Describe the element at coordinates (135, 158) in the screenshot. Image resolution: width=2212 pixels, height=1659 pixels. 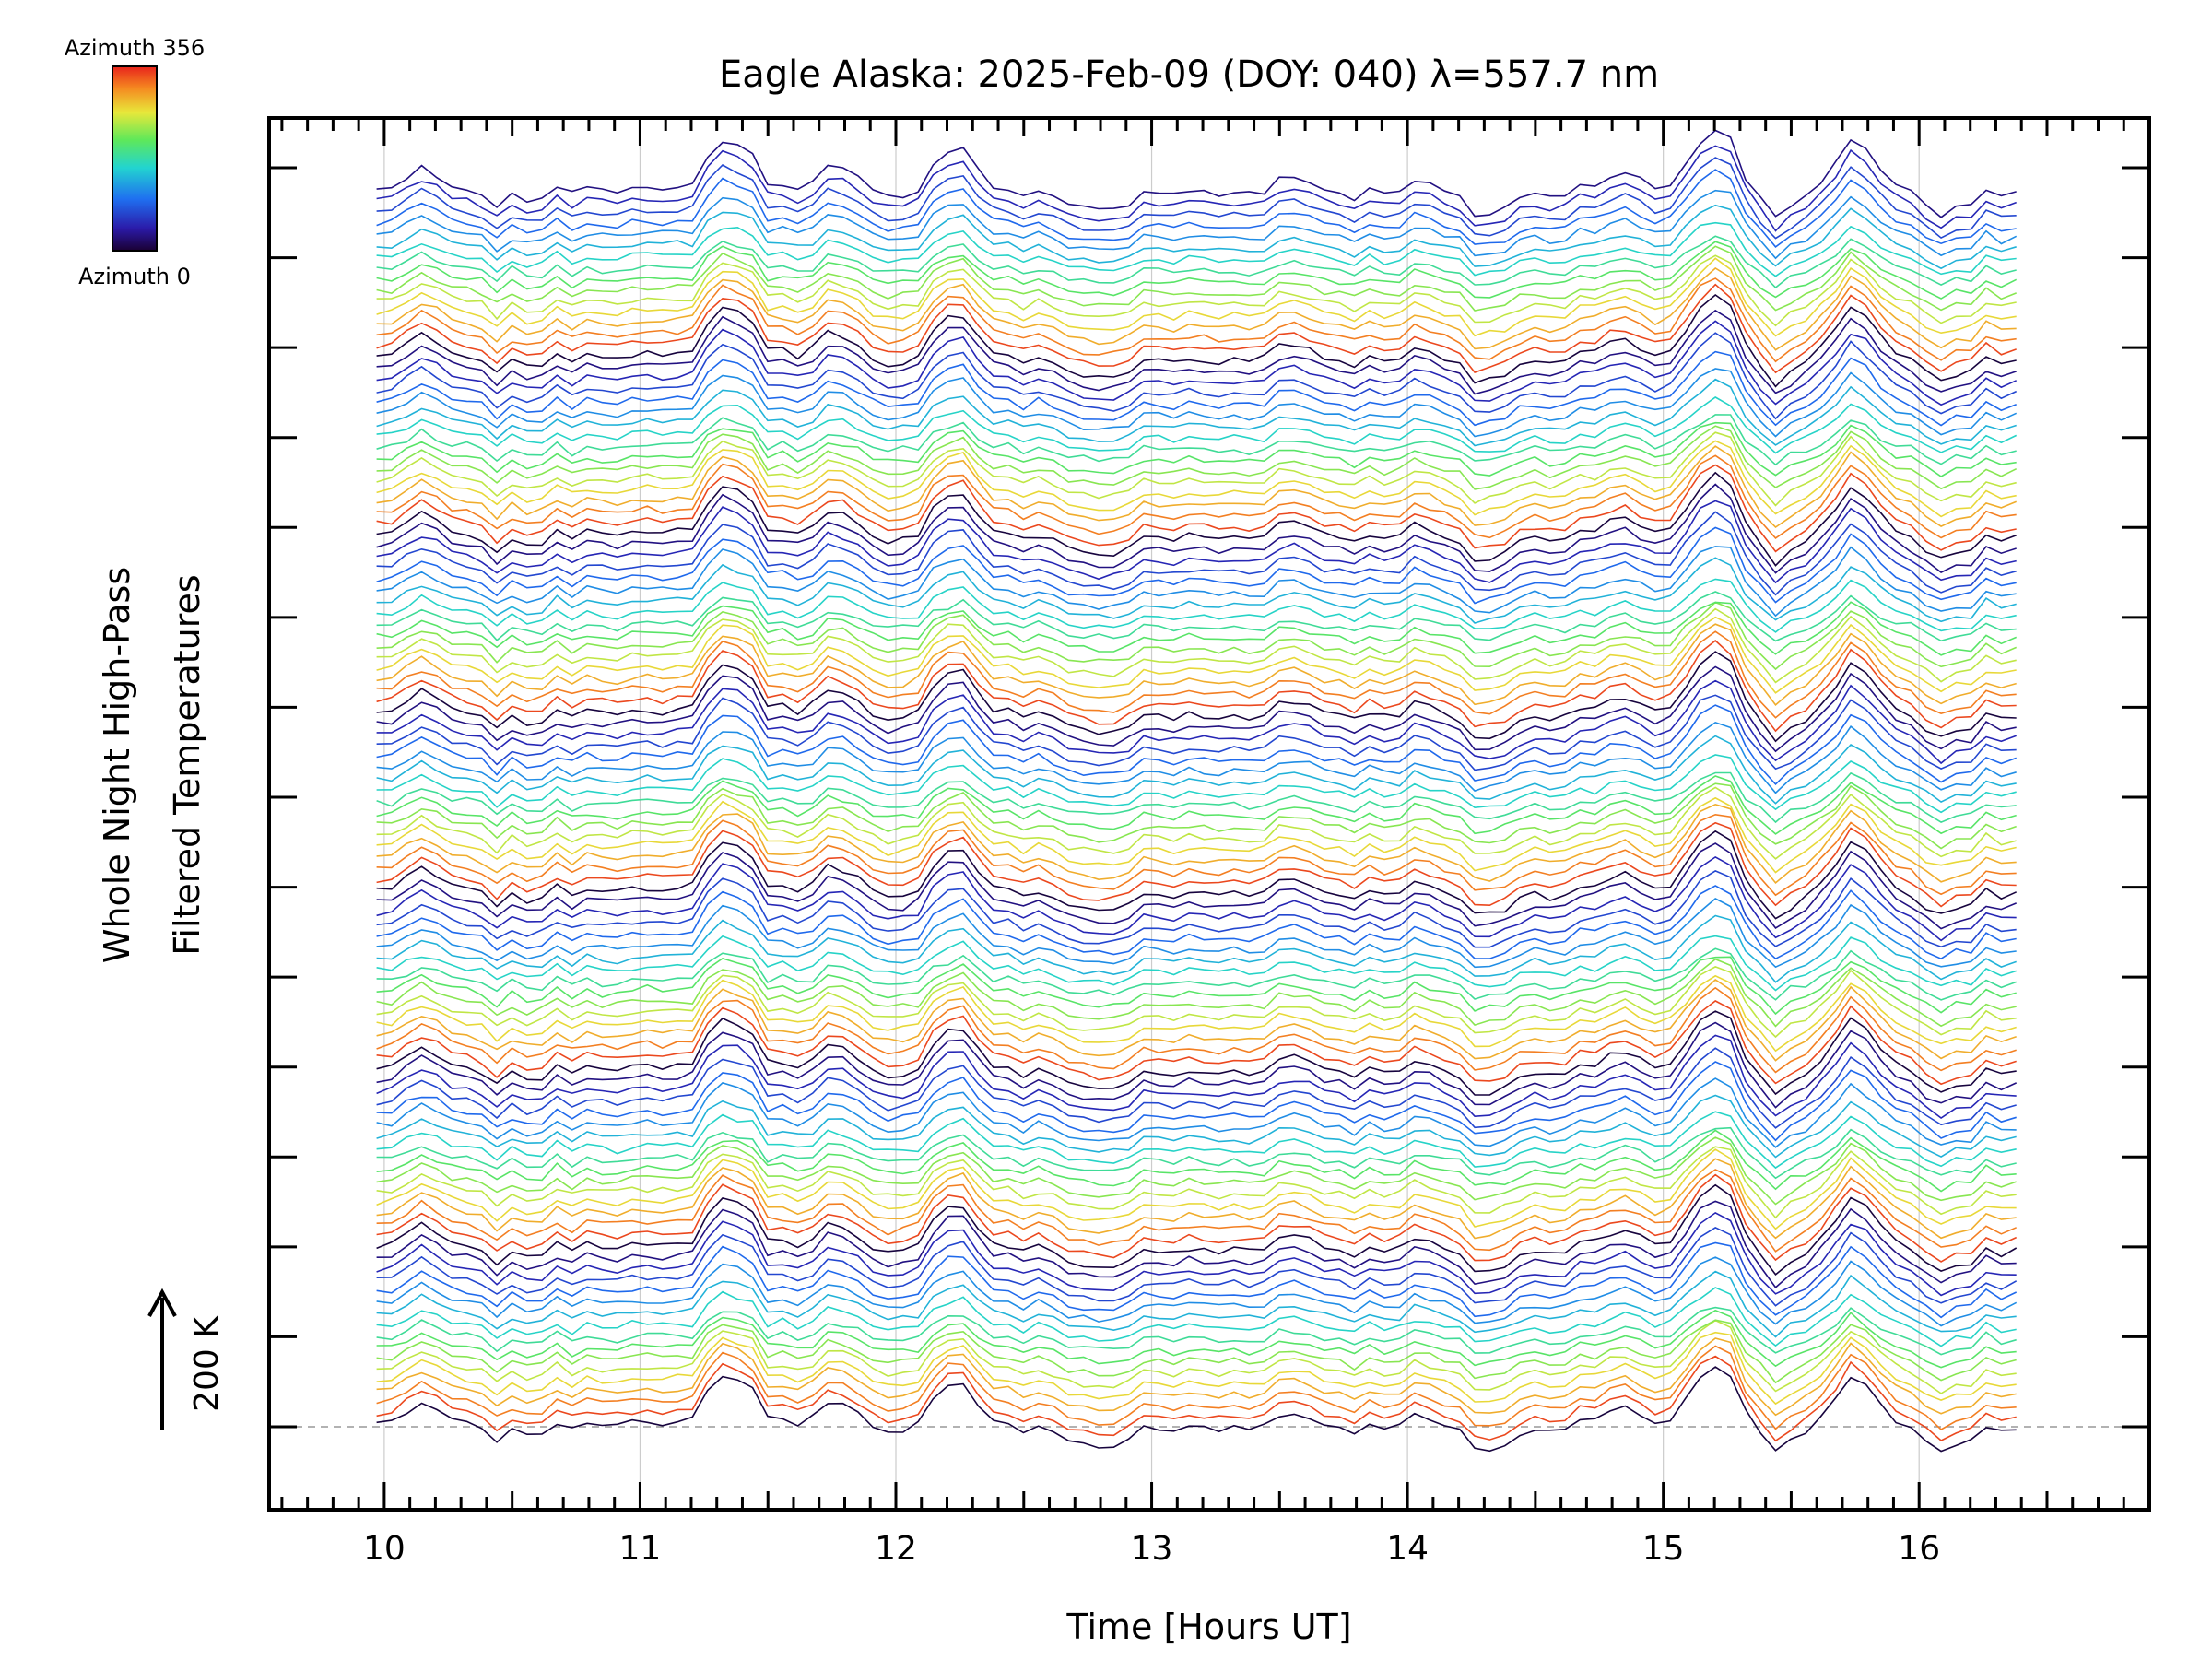
I see `colorbar` at that location.